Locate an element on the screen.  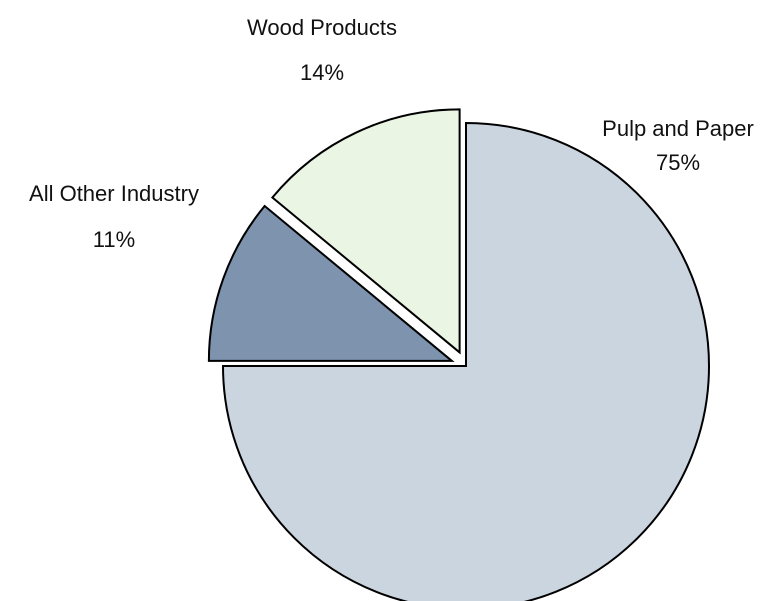
slice-label-pulp-and-paper: Pulp and Paper is located at coordinates (678, 128).